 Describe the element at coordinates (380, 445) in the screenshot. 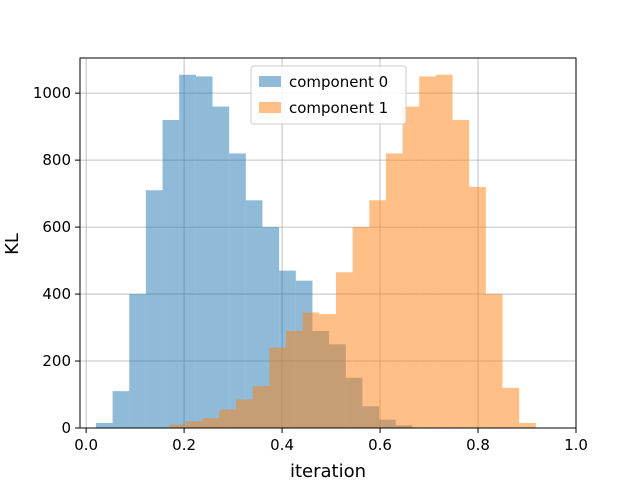

I see `x-tick-label: 0.6` at that location.